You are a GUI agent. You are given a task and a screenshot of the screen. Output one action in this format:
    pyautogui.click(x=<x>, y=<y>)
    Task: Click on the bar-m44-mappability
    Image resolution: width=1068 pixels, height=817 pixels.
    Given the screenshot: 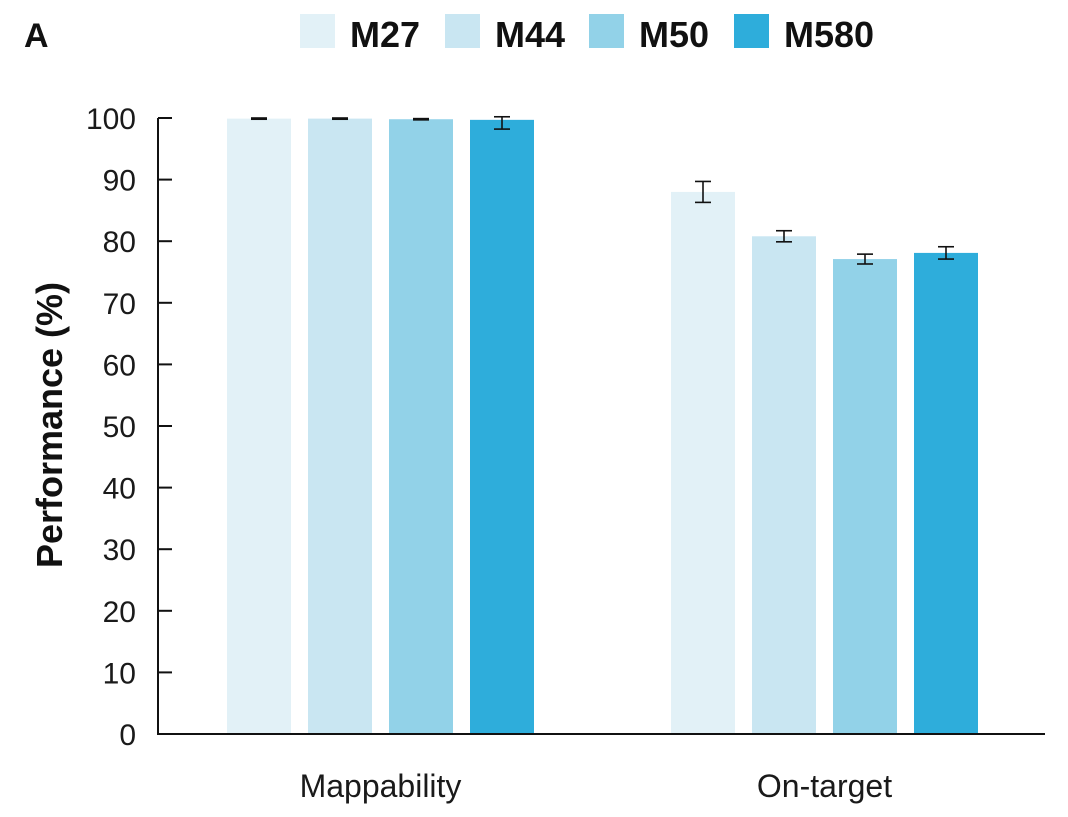 What is the action you would take?
    pyautogui.click(x=340, y=426)
    